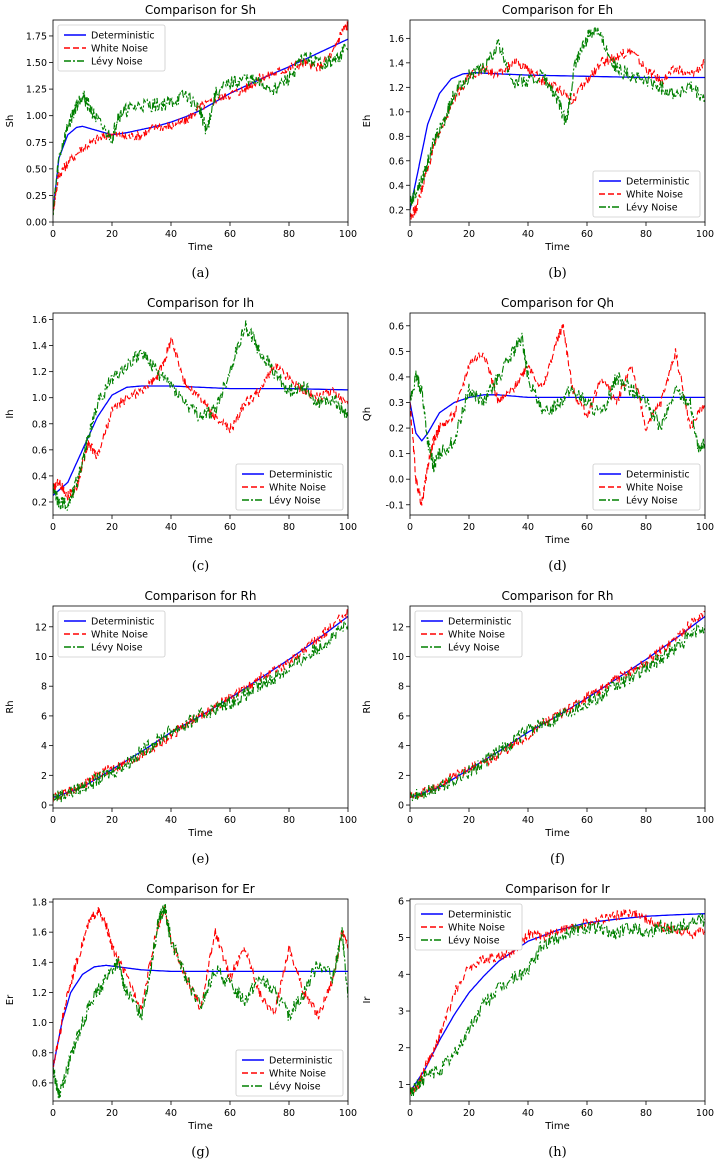  Describe the element at coordinates (396, 403) in the screenshot. I see `y-tick-label: 0.3` at that location.